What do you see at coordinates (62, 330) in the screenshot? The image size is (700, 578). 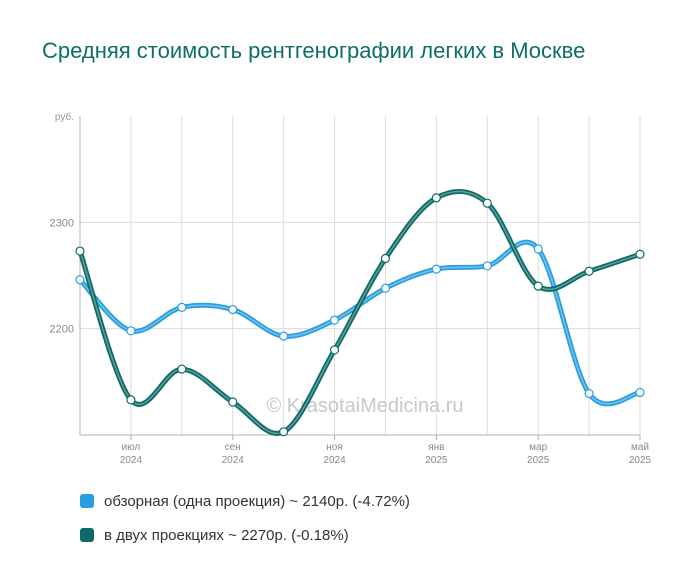 I see `y-tick-label: 2200` at bounding box center [62, 330].